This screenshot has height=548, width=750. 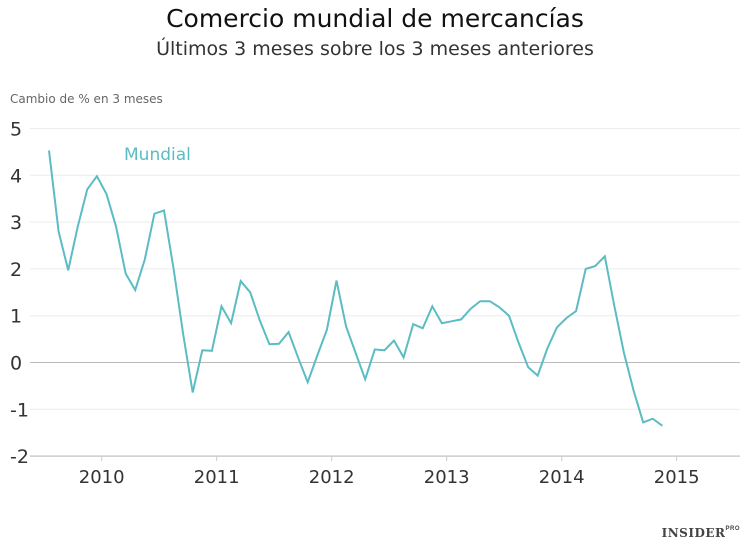 What do you see at coordinates (19, 457) in the screenshot?
I see `y-tick-label: -2` at bounding box center [19, 457].